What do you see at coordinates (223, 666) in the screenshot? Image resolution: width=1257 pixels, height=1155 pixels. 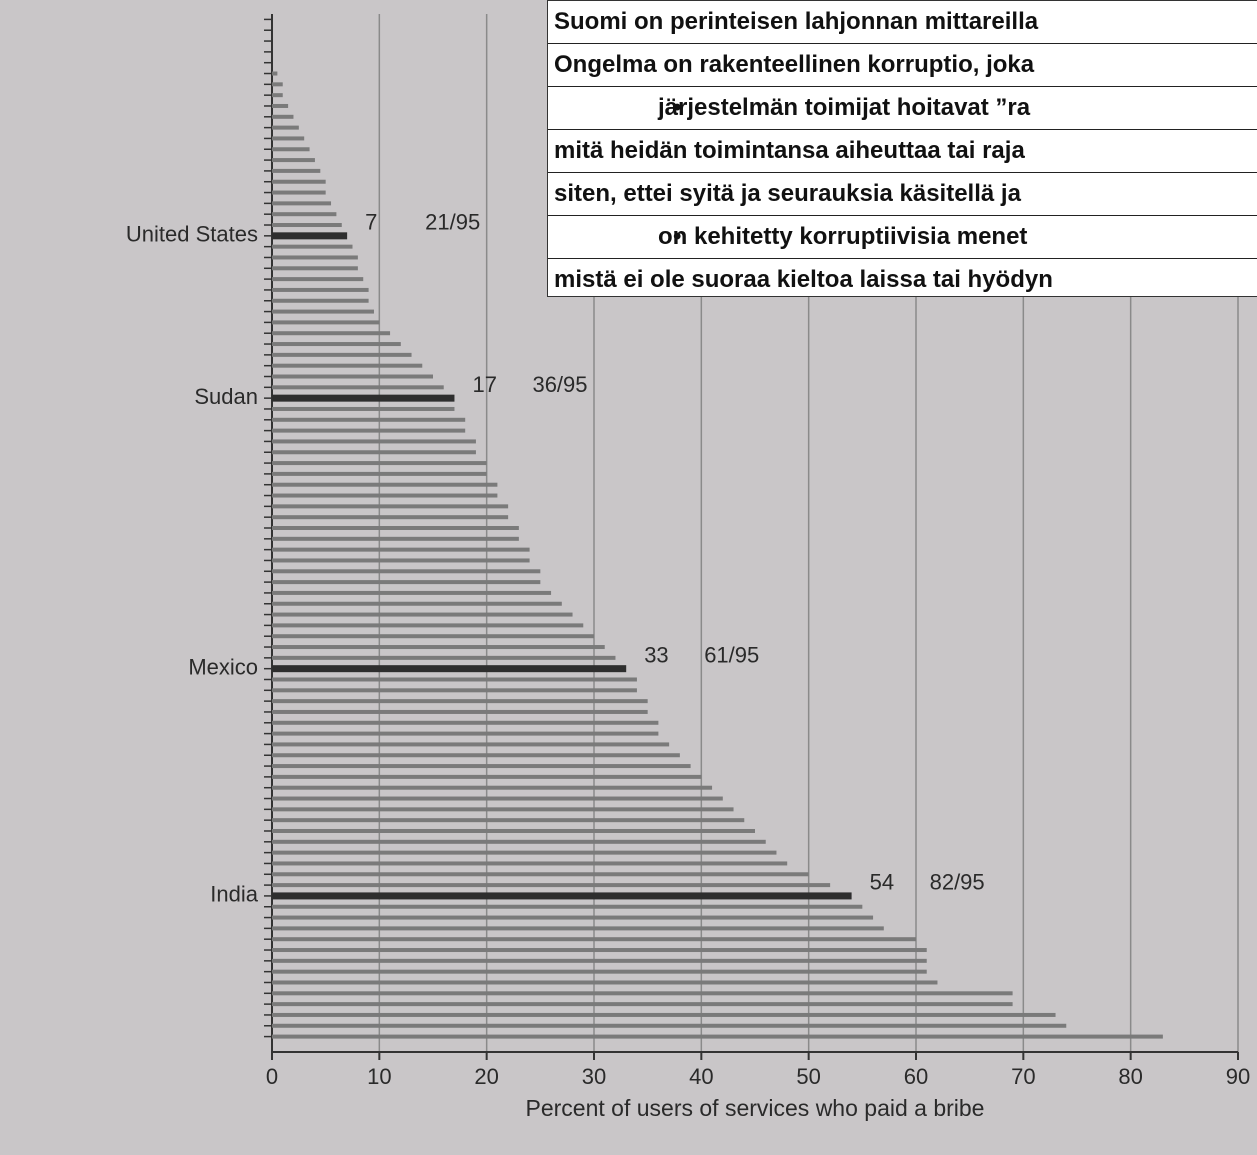 I see `y-tick-label: Mexico` at bounding box center [223, 666].